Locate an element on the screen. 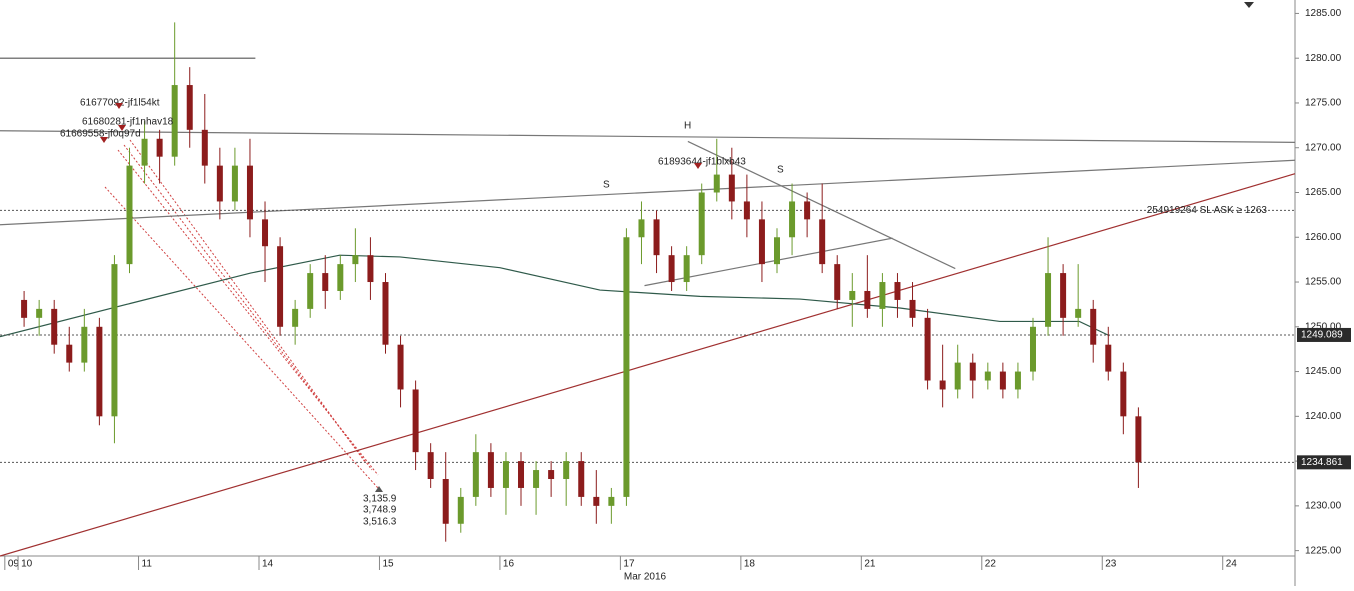  x-tick-label: 14 is located at coordinates (268, 564).